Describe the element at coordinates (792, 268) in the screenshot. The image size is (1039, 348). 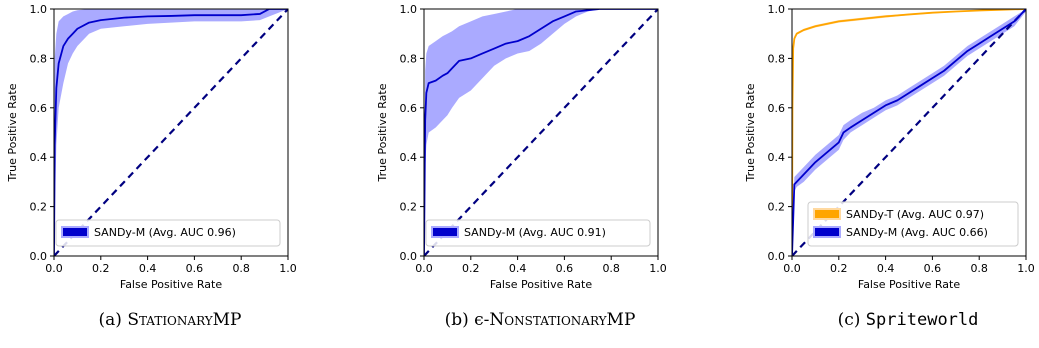
I see `x-tick-label-2-0: 0.0` at that location.